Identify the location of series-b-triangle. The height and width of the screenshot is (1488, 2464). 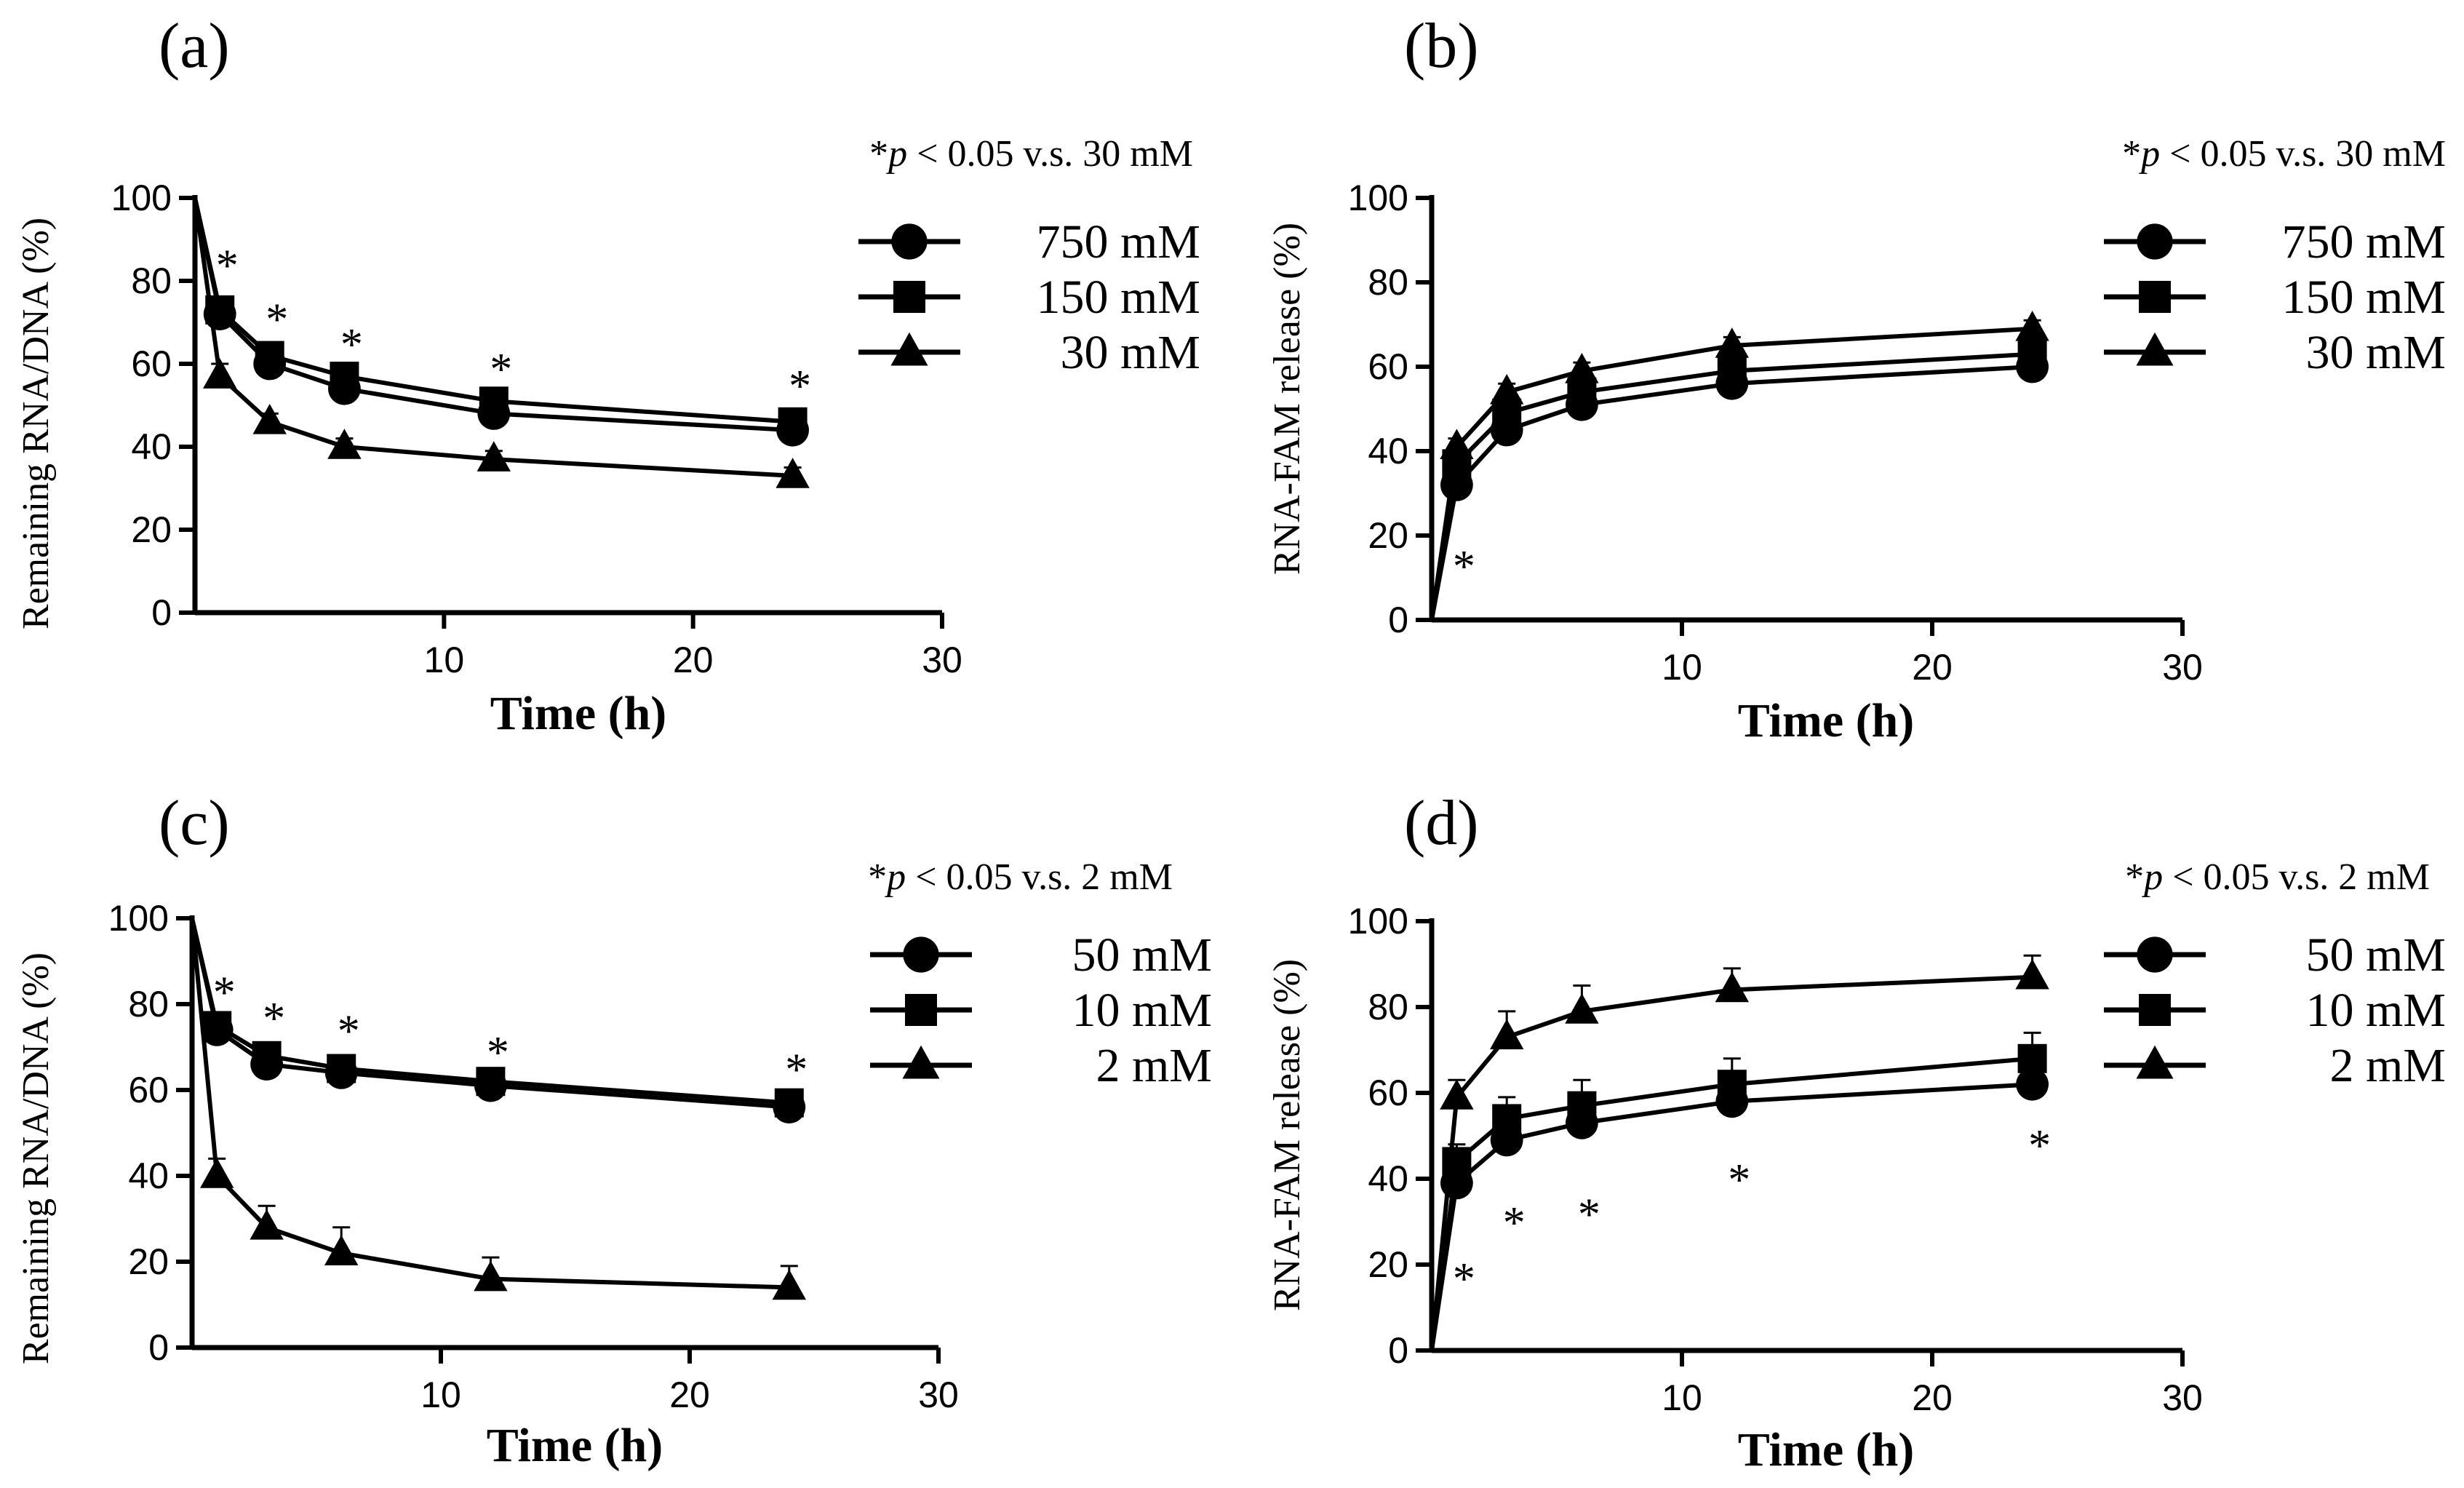
(1739, 466).